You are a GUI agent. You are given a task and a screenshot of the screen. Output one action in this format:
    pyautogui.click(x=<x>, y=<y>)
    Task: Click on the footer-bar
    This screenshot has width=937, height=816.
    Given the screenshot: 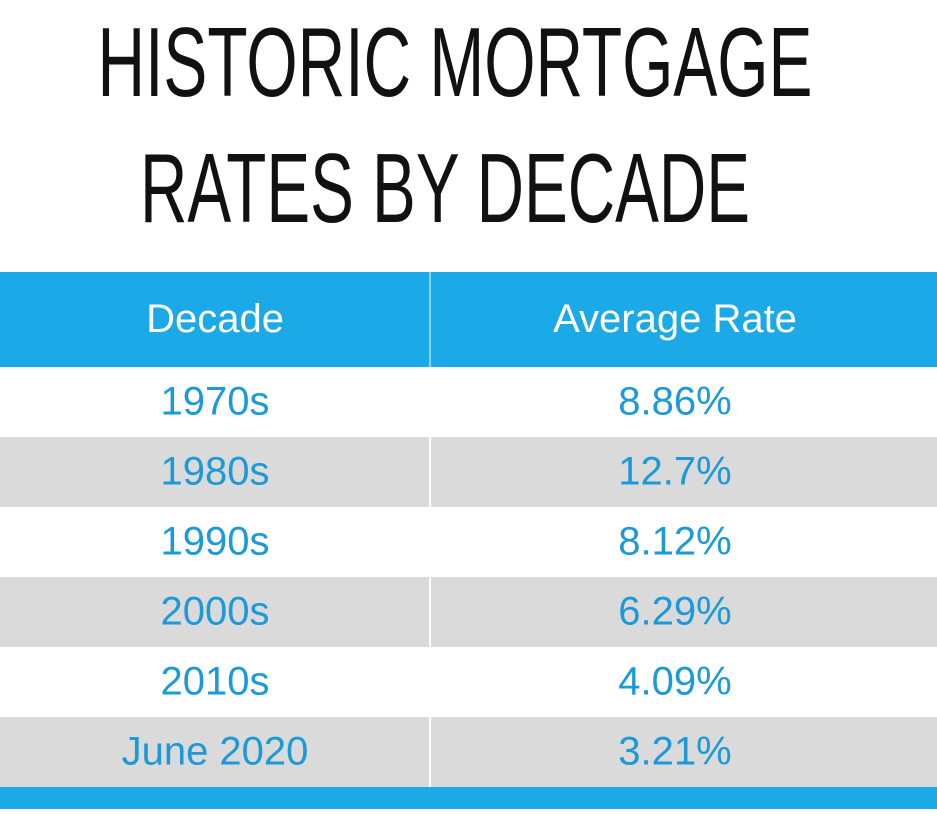 What is the action you would take?
    pyautogui.click(x=468, y=798)
    